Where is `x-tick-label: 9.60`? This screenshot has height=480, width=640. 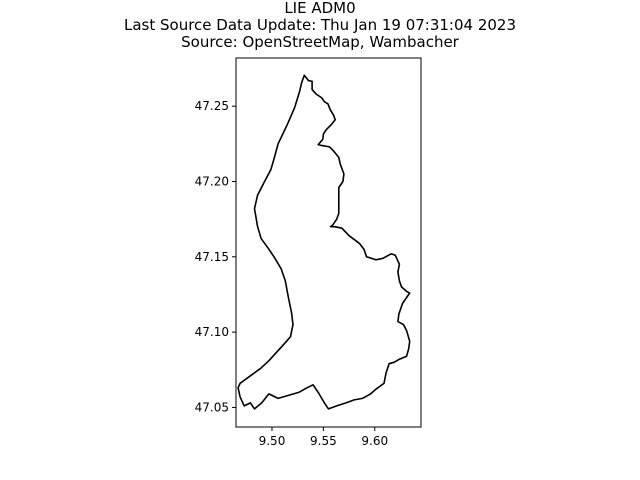 x-tick-label: 9.60 is located at coordinates (374, 441).